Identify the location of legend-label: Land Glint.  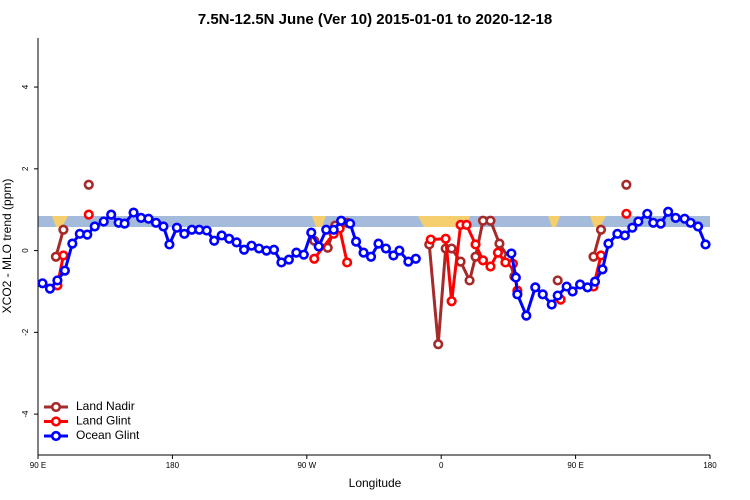
(103, 421).